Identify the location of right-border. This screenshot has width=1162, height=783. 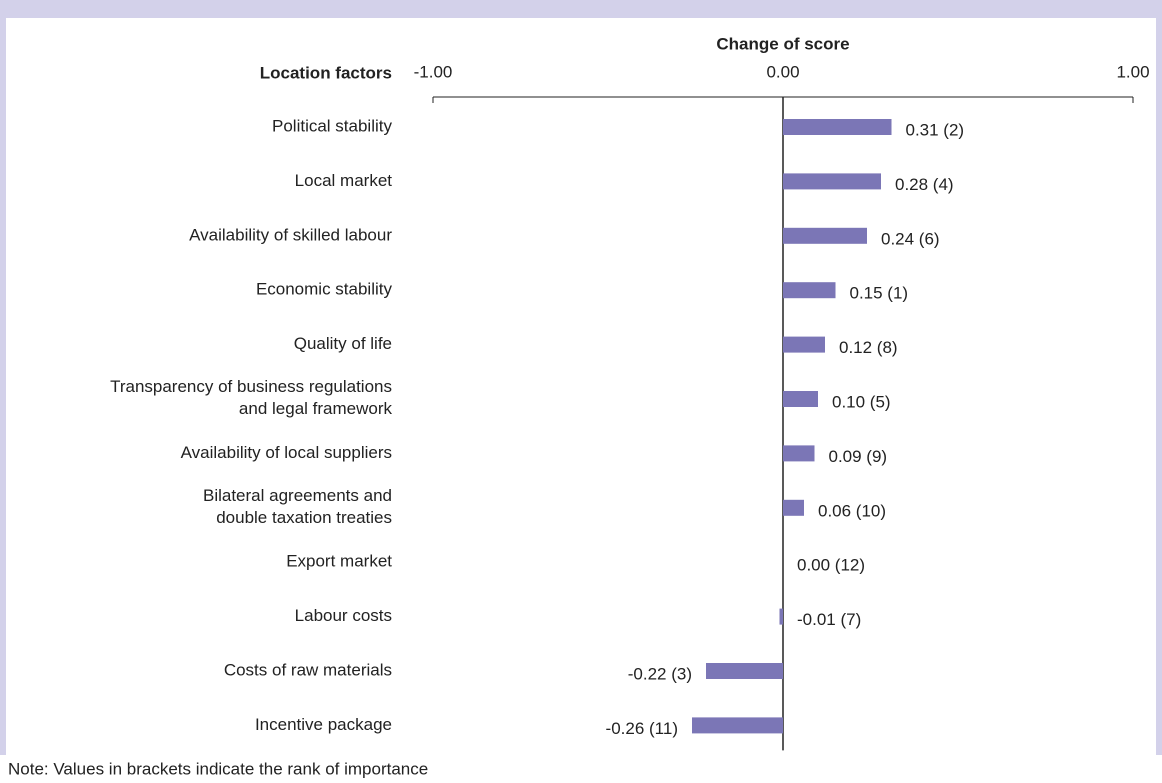
(1159, 377).